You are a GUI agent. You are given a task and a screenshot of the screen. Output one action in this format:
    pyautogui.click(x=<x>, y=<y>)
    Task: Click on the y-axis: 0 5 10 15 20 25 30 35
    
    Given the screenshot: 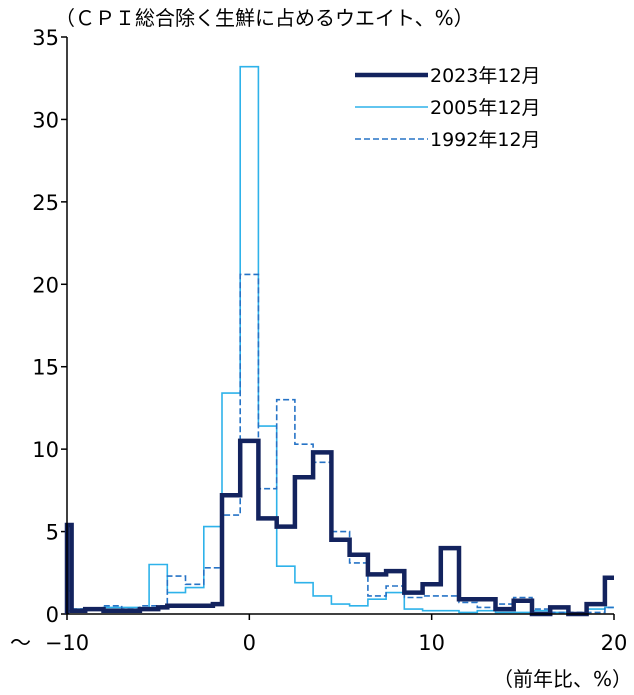 What is the action you would take?
    pyautogui.click(x=49, y=326)
    